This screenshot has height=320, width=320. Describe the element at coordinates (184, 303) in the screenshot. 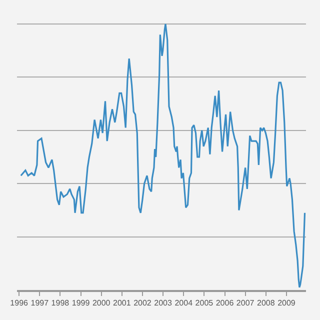

I see `x-tick-label: 2004` at that location.